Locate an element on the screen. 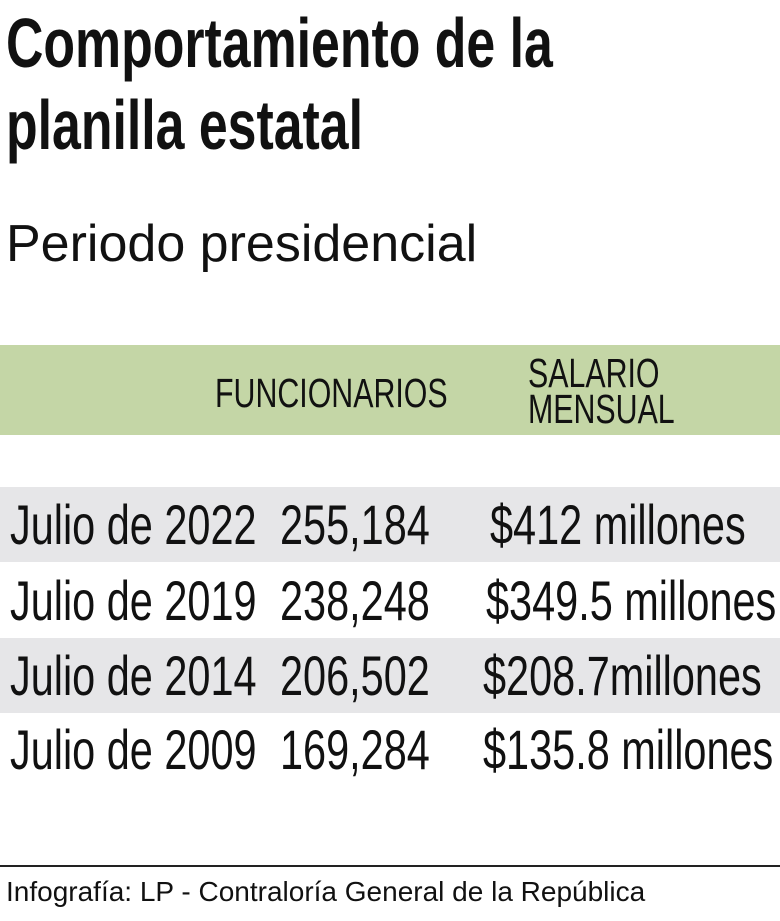 The width and height of the screenshot is (780, 921). cell-salario: $135.8 millones is located at coordinates (628, 749).